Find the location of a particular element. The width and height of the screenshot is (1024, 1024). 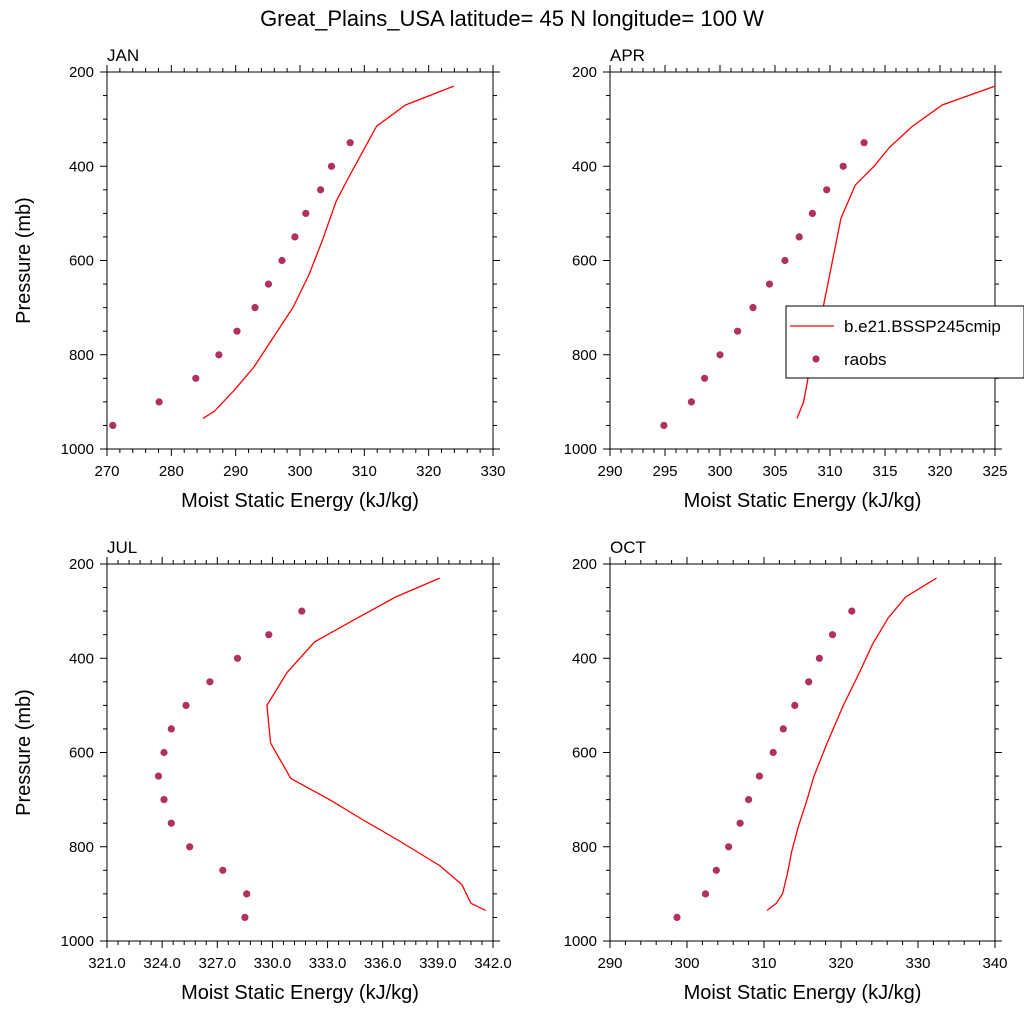

x-tick-label: 327.0 is located at coordinates (218, 963).